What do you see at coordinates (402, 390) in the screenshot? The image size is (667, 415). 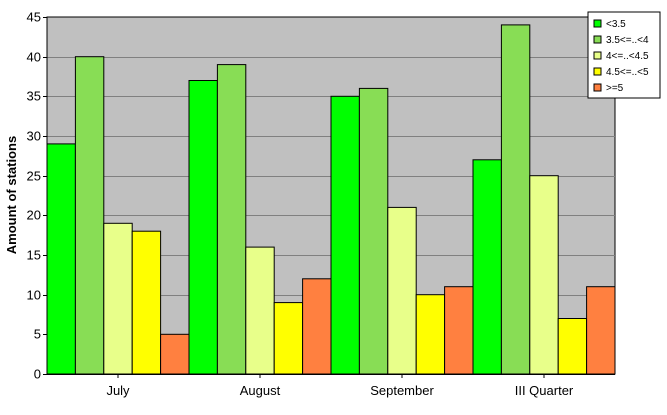 I see `x-tick-label: September` at bounding box center [402, 390].